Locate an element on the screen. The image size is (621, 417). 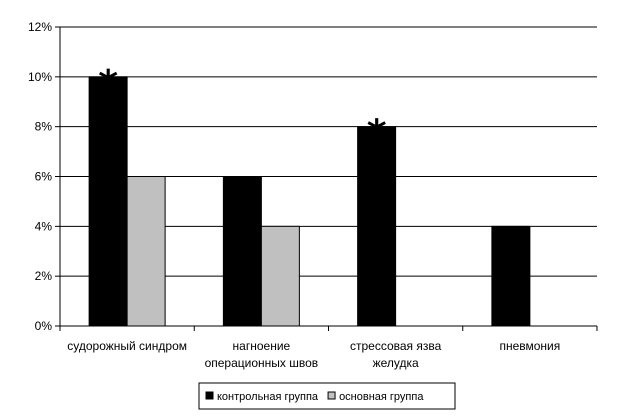
y-tick-label: 10% is located at coordinates (40, 77).